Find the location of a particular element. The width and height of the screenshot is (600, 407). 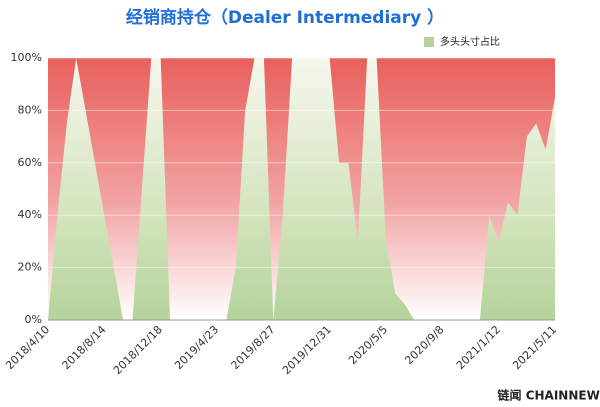

y-tick-label: 0% is located at coordinates (33, 319).